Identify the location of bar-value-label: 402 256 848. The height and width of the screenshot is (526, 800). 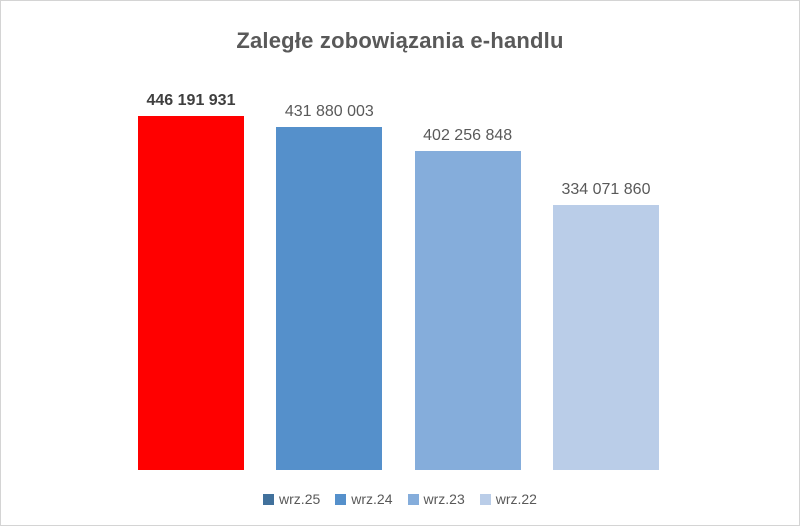
(468, 135).